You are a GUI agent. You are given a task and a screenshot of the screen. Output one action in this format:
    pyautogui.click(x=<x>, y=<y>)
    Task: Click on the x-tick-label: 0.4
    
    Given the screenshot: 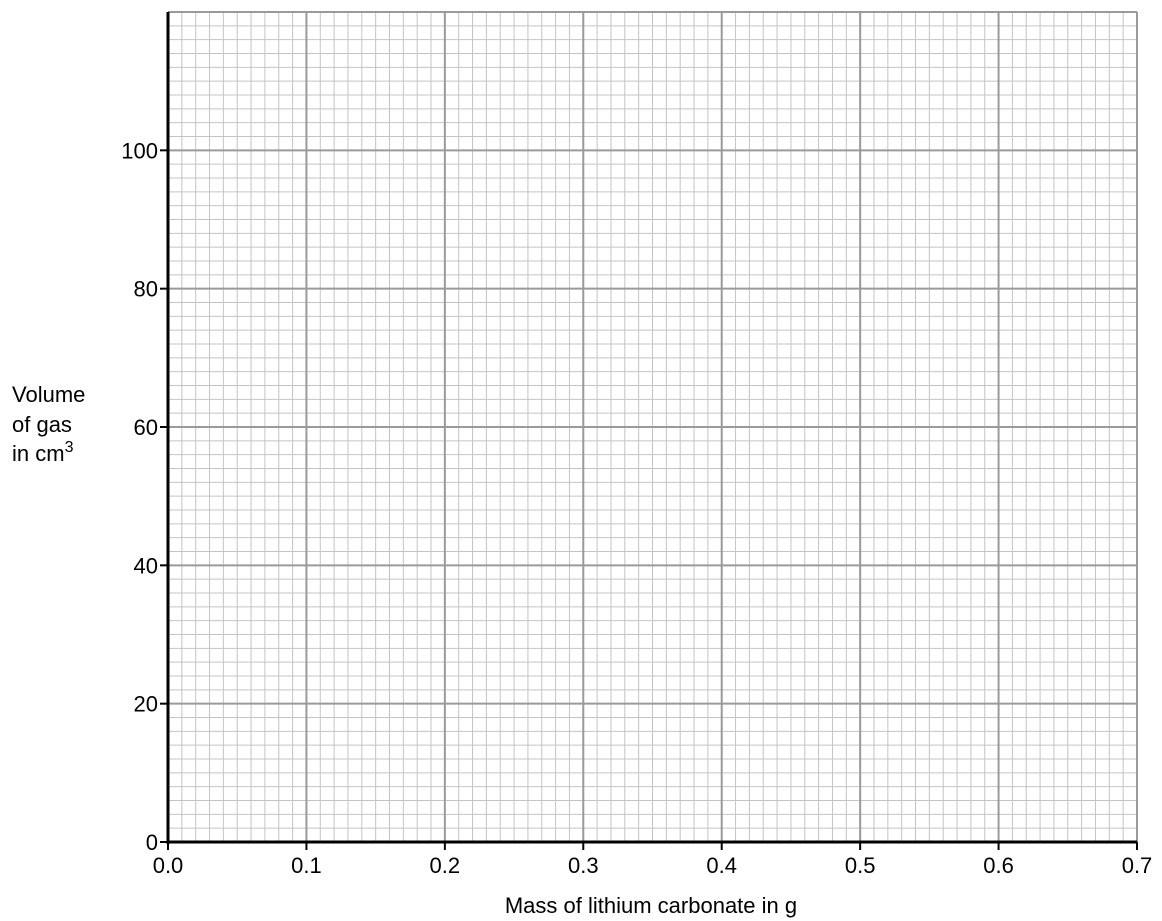 What is the action you would take?
    pyautogui.click(x=721, y=865)
    